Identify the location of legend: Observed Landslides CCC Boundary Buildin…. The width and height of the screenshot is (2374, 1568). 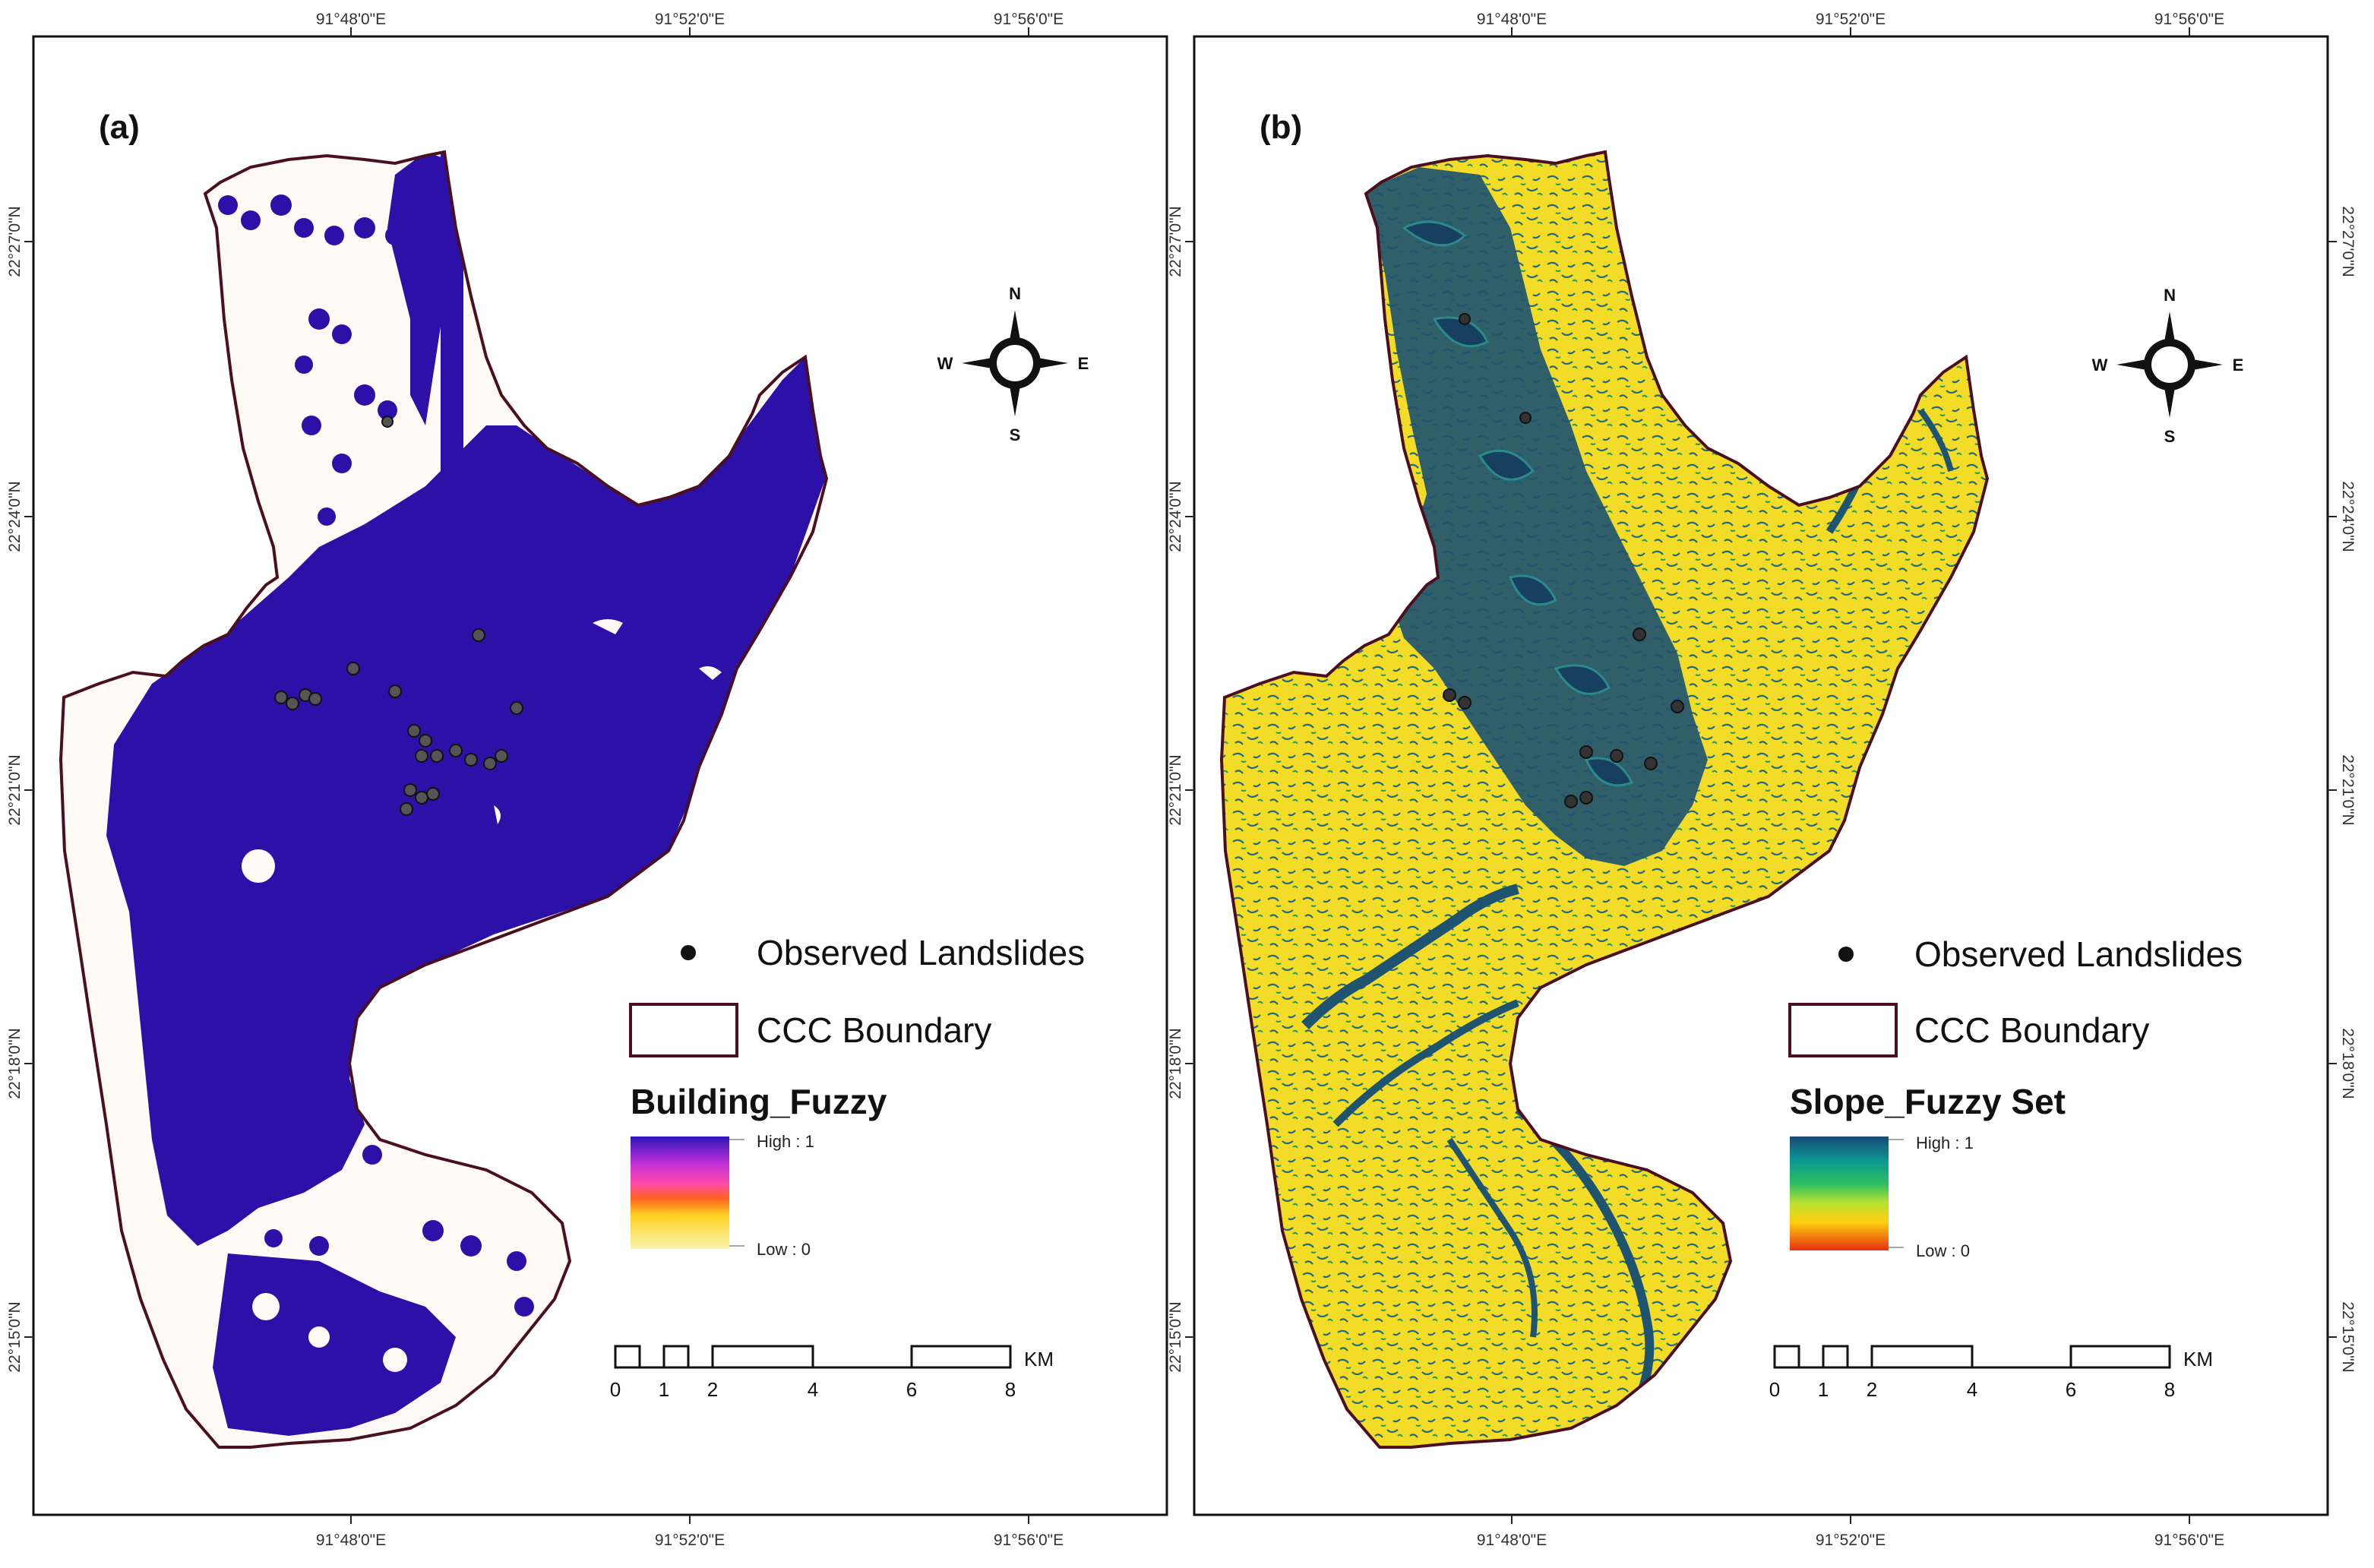
(857, 1096).